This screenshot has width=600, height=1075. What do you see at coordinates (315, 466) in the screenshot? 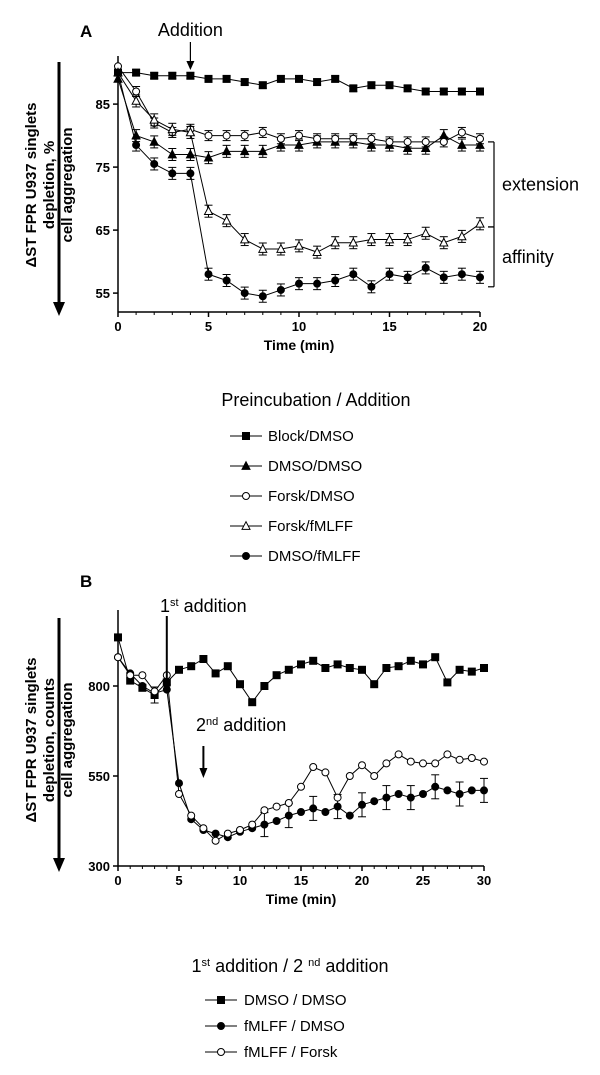
I see `legend-label-2: DMSO/DMSO` at bounding box center [315, 466].